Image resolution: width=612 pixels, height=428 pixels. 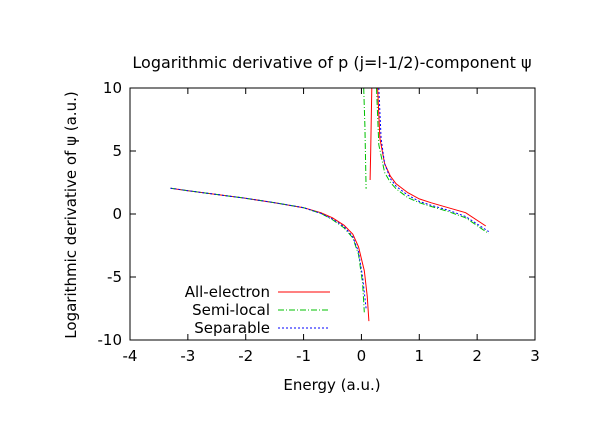 I want to click on x-tick-label: 2, so click(x=477, y=356).